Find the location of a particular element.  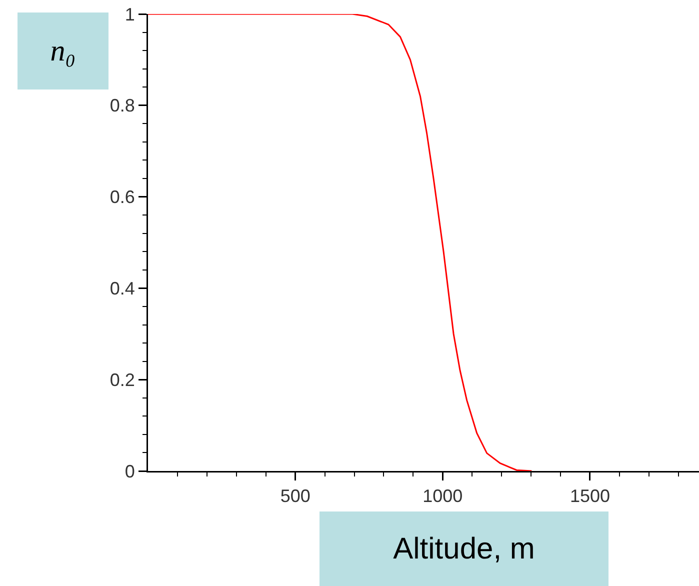

y-tick-label: 0.8 is located at coordinates (122, 106).